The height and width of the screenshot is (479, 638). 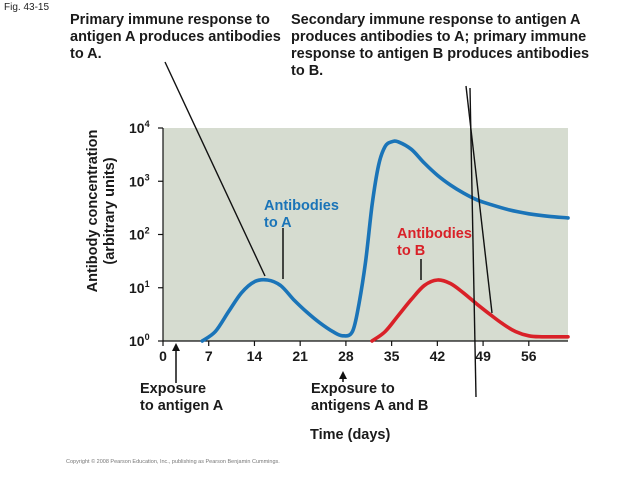 What do you see at coordinates (27, 7) in the screenshot?
I see `figure-label: Fig. 43-15` at bounding box center [27, 7].